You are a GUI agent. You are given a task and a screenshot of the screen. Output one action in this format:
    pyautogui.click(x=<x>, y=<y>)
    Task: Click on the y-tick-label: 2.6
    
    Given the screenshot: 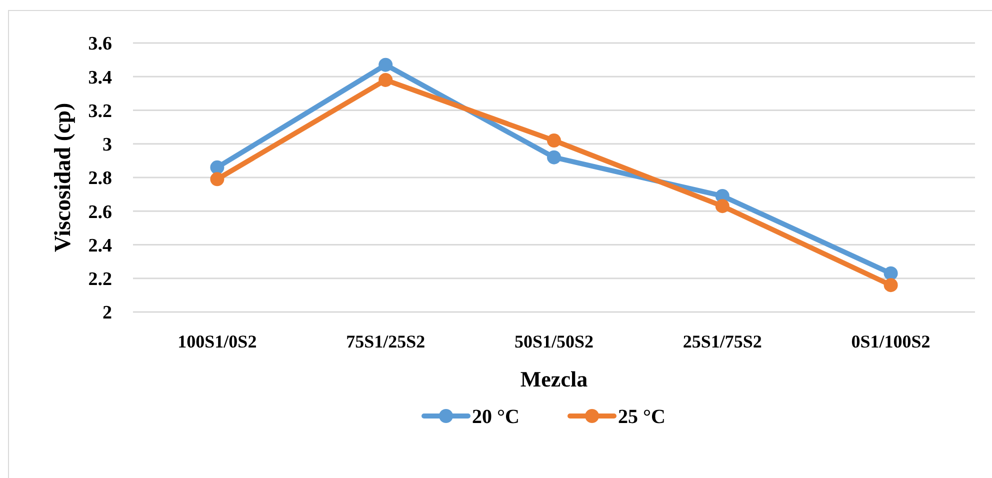 What is the action you would take?
    pyautogui.click(x=100, y=212)
    